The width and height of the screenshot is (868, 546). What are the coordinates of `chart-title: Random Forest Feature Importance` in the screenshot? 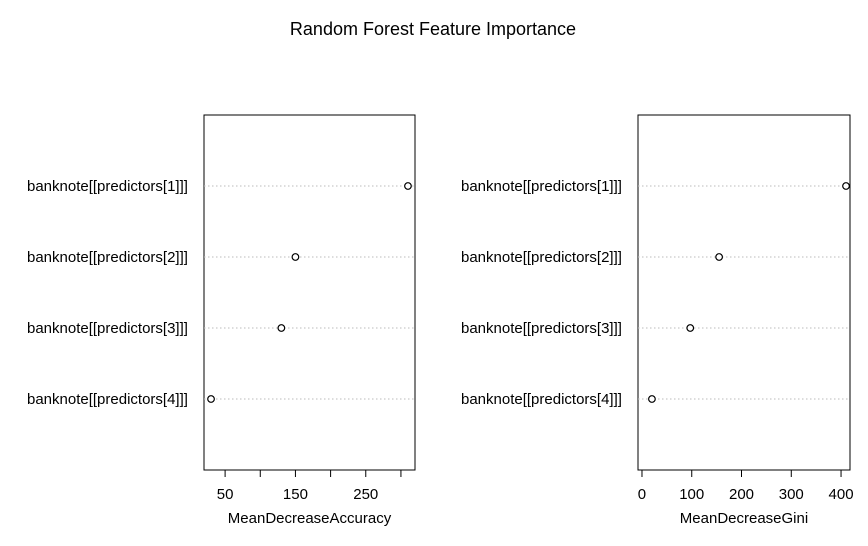 It's located at (433, 29).